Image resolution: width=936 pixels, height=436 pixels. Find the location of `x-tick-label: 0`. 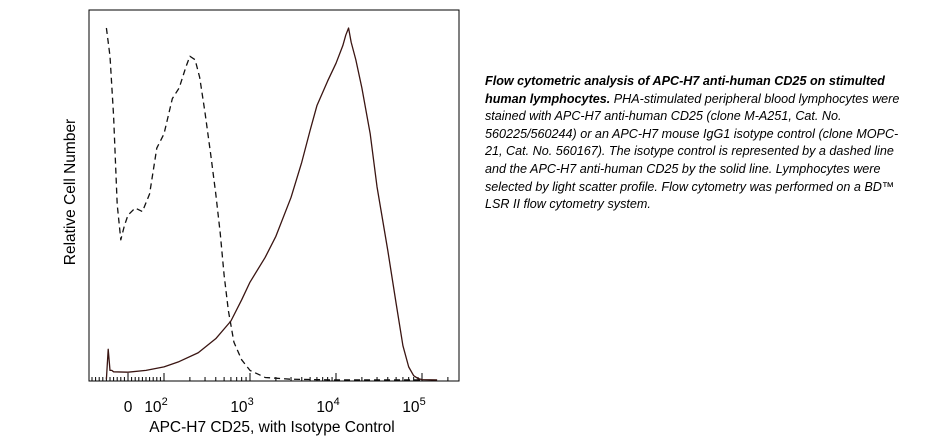

x-tick-label: 0 is located at coordinates (128, 407).